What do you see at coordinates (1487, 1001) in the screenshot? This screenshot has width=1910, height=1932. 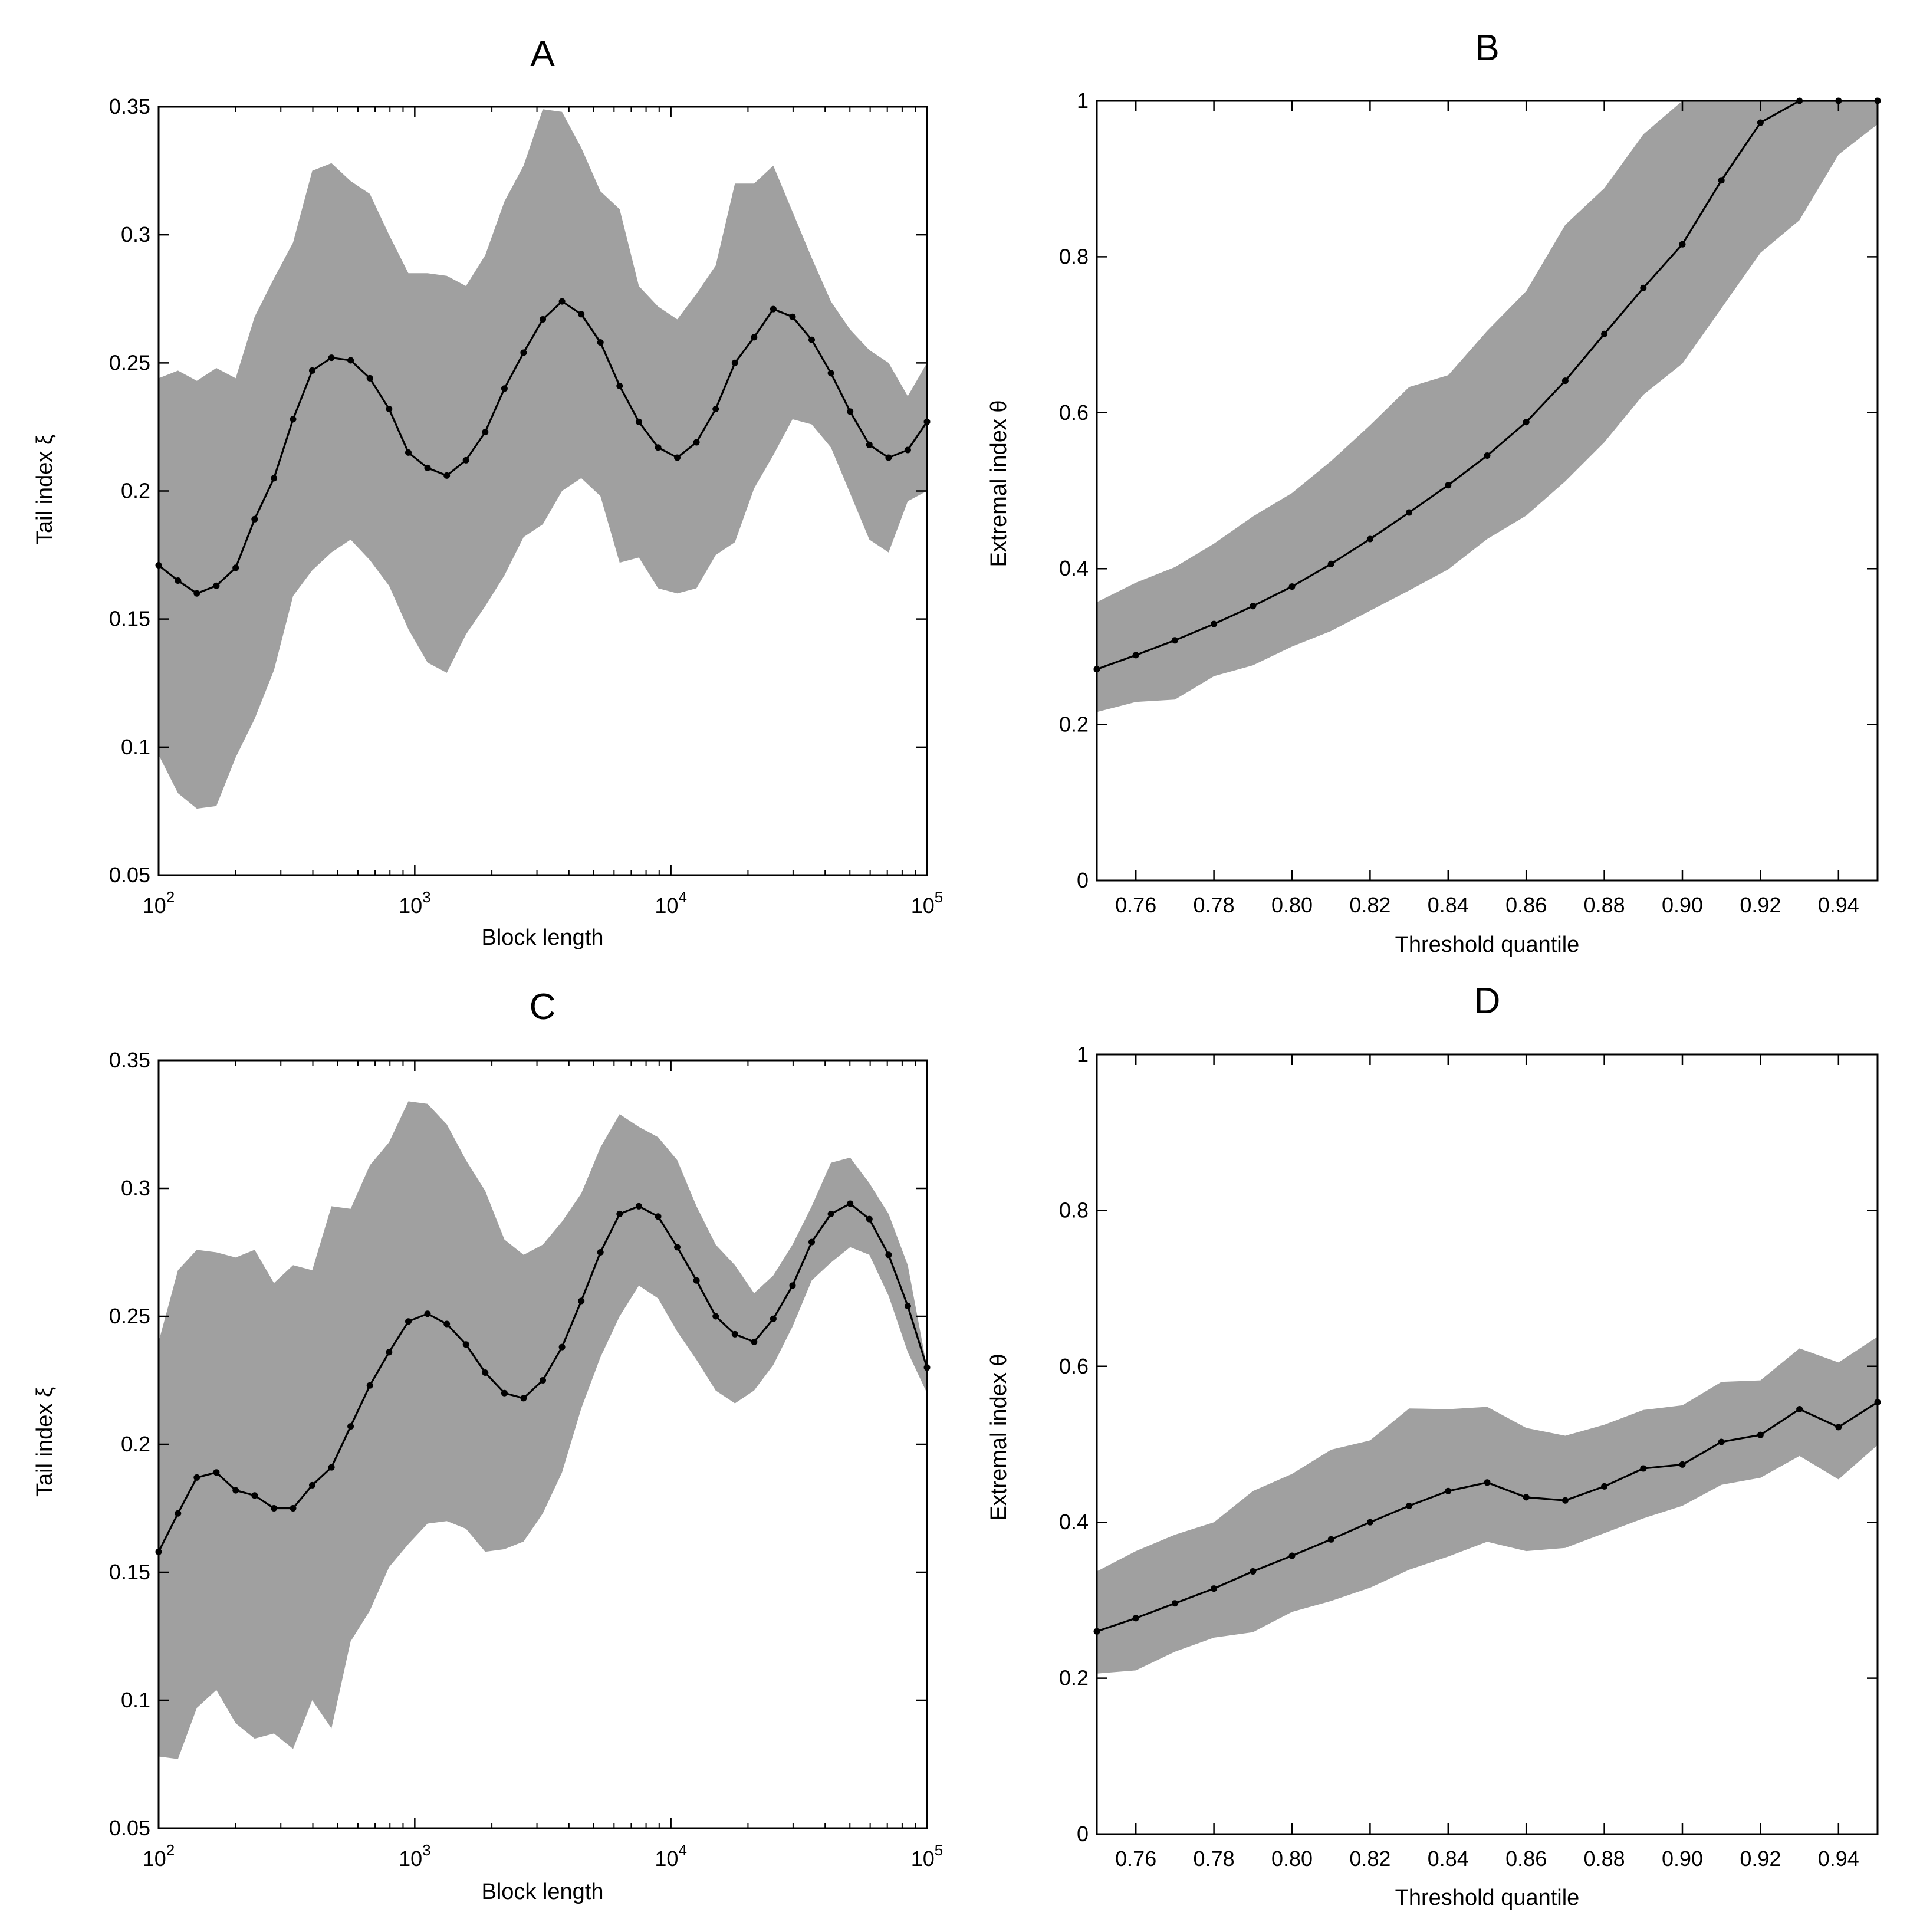 I see `panel-title: D` at bounding box center [1487, 1001].